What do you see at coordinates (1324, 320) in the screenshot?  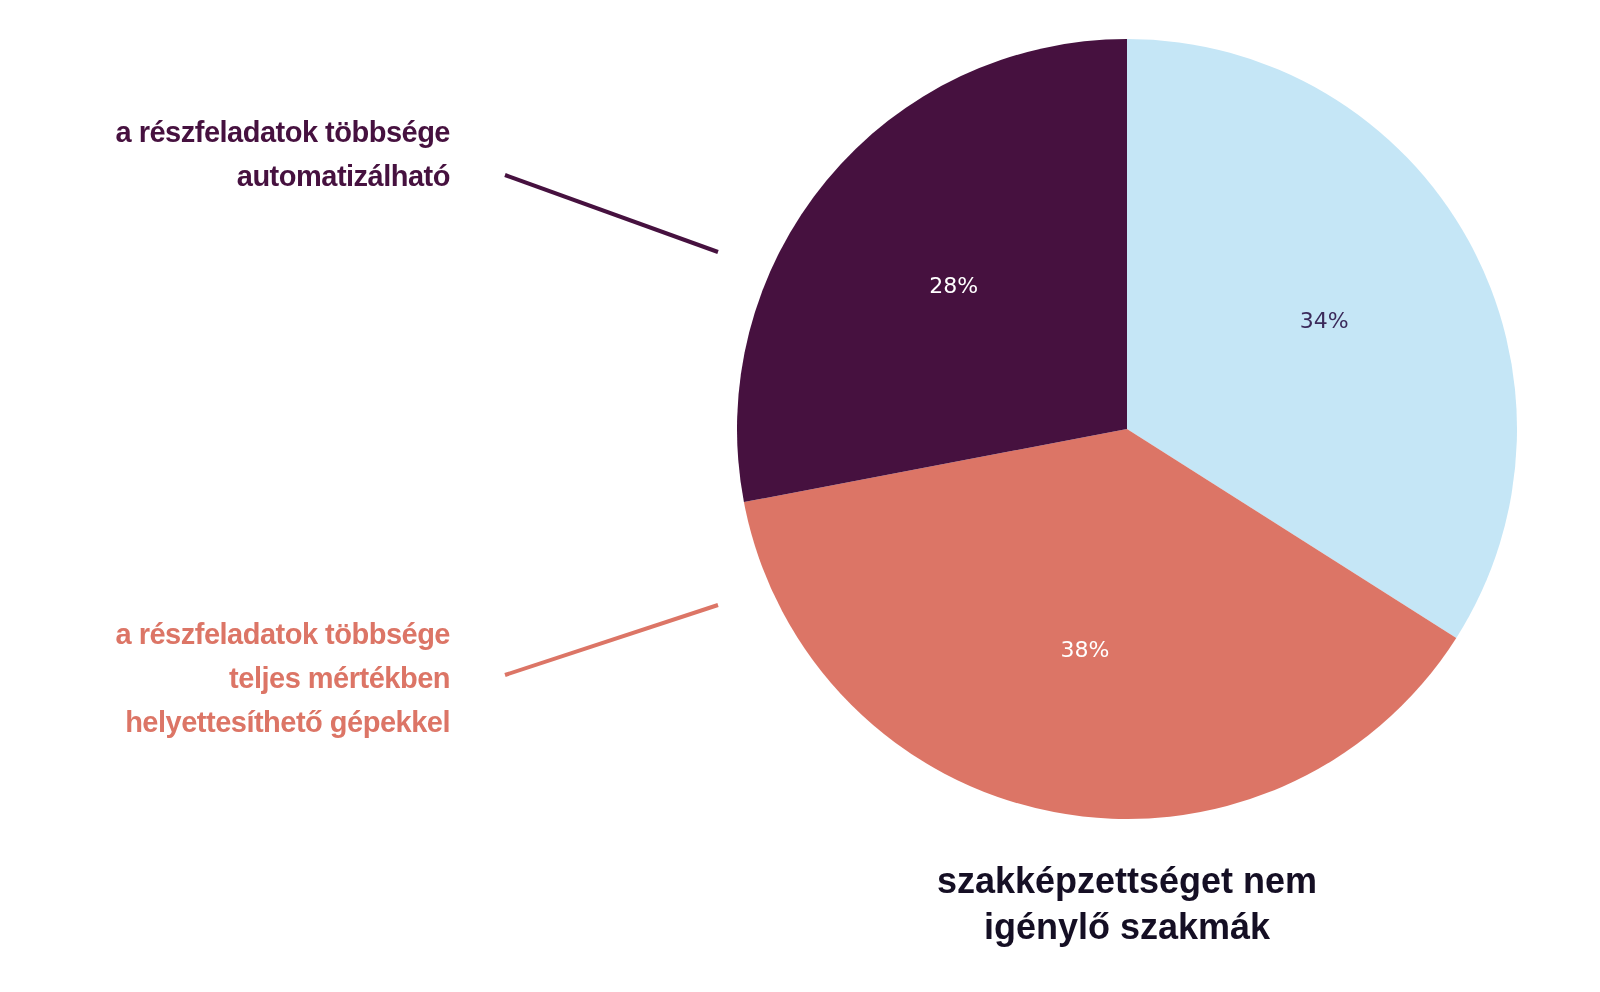 I see `data-label: 34%` at bounding box center [1324, 320].